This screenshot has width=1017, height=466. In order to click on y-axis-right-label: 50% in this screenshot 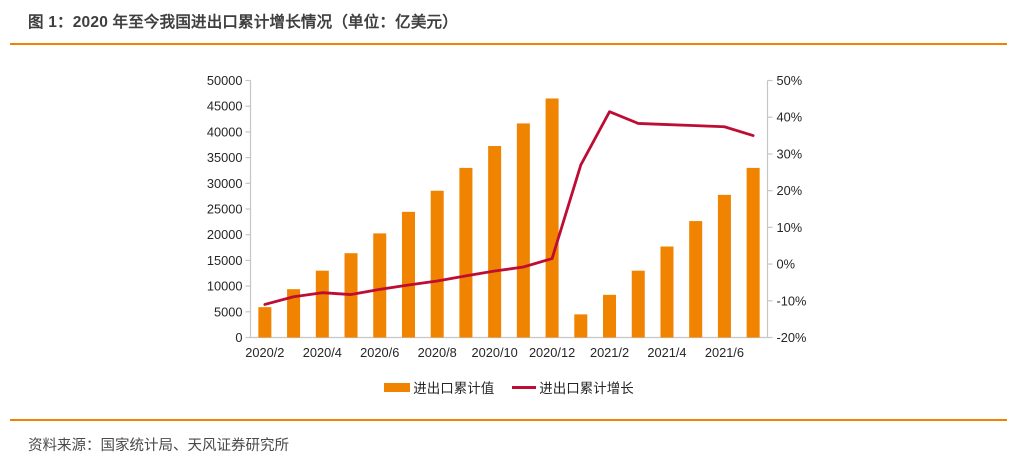, I will do `click(790, 80)`.